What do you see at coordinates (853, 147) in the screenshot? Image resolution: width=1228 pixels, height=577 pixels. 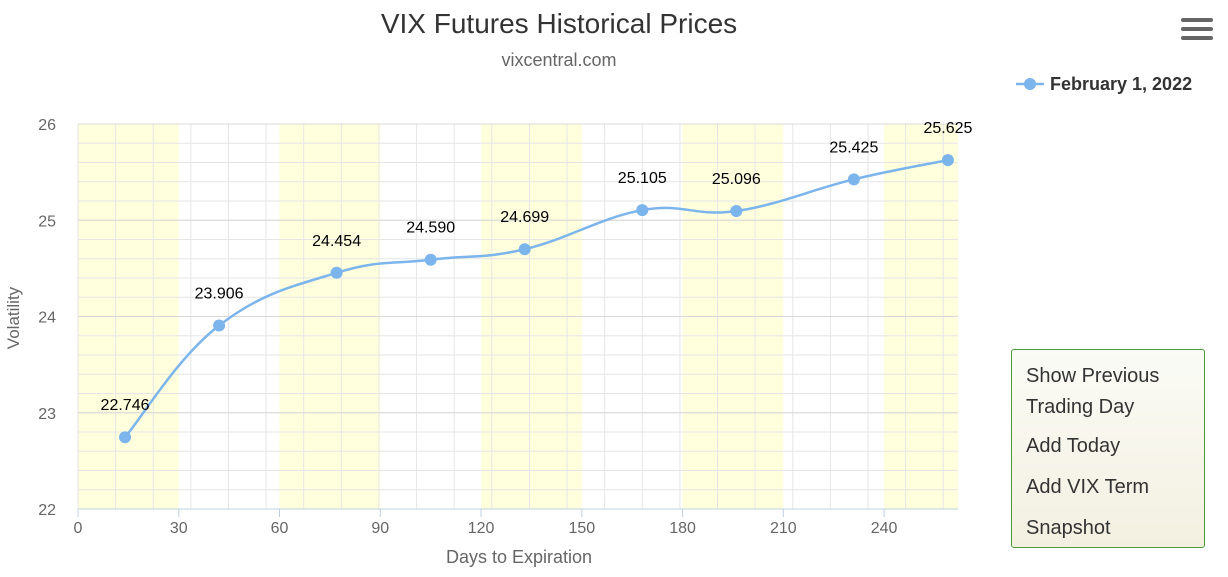 I see `data-label: 25.425` at bounding box center [853, 147].